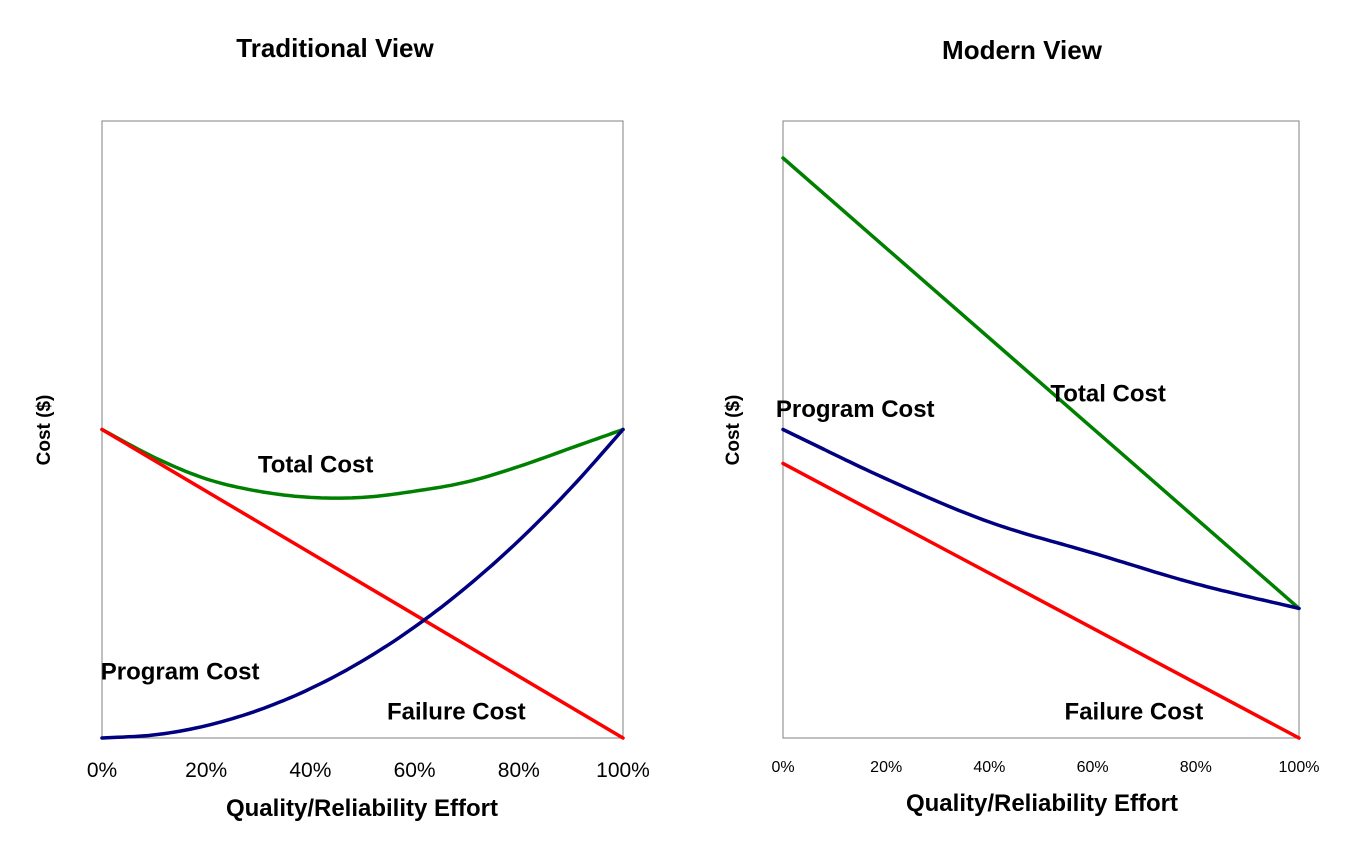  What do you see at coordinates (1022, 50) in the screenshot?
I see `chart-title: Modern View` at bounding box center [1022, 50].